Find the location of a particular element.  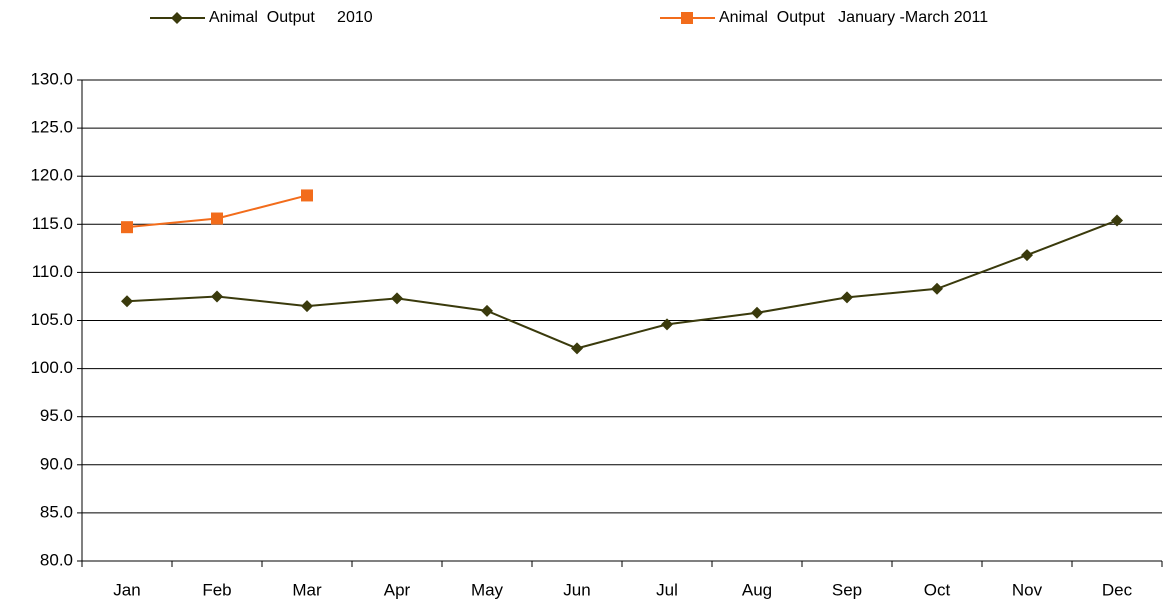

legend-label: Animal Output January -March 2011 is located at coordinates (853, 17).